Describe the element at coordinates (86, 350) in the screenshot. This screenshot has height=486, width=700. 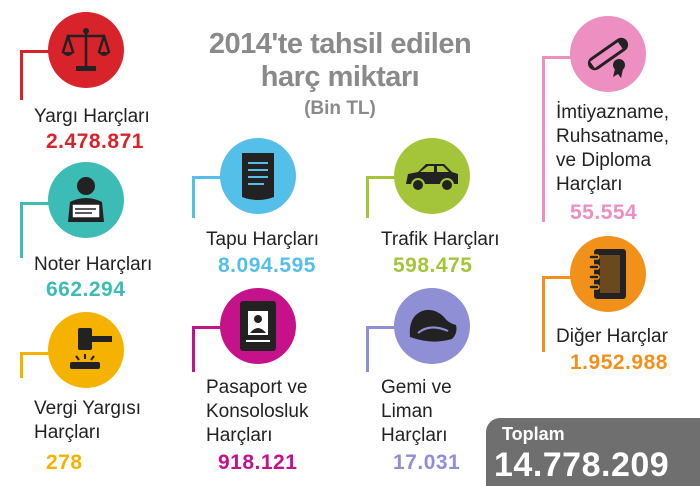
I see `gavel-icon` at that location.